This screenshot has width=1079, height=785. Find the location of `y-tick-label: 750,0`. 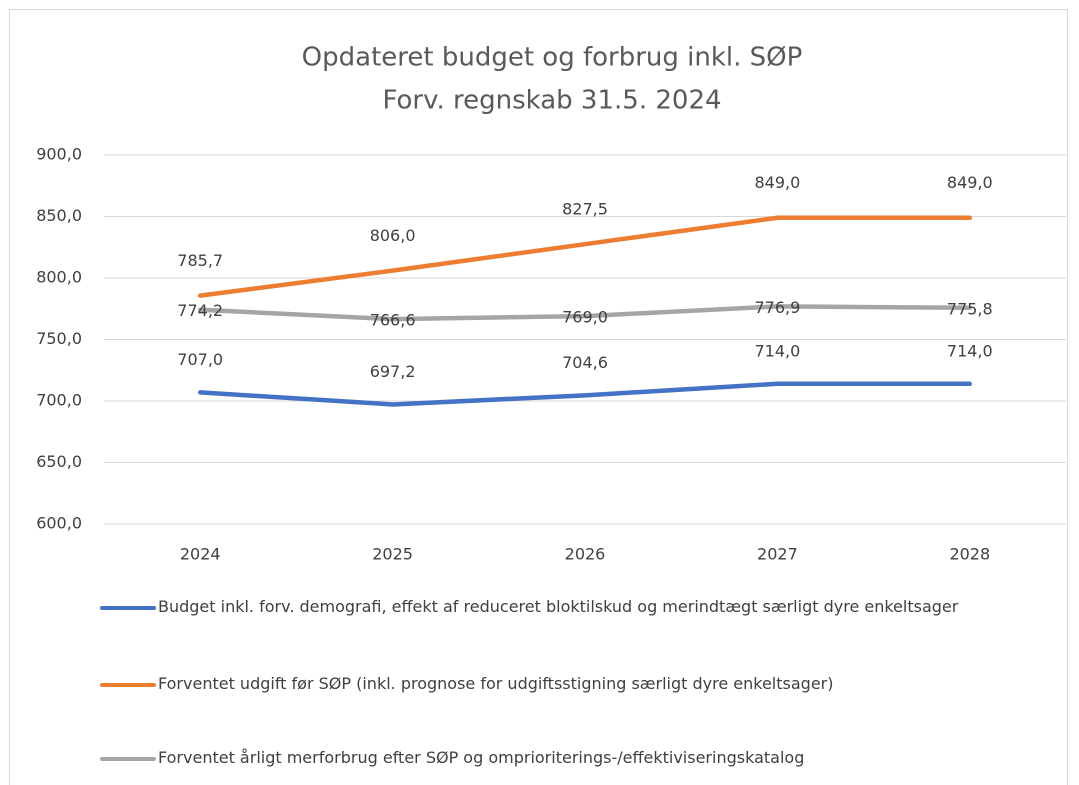

y-tick-label: 750,0 is located at coordinates (59, 338).